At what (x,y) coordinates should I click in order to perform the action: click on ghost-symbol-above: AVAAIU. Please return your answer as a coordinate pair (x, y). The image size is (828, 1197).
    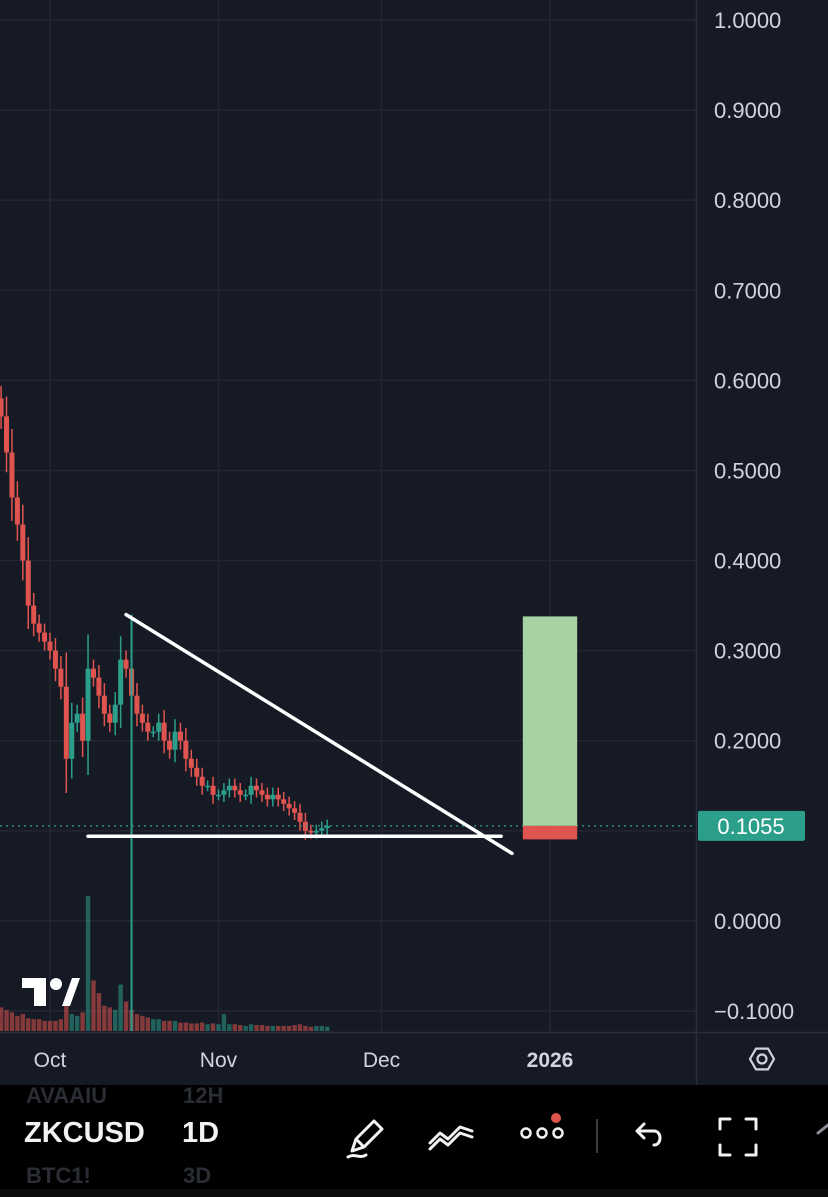
    Looking at the image, I should click on (67, 1095).